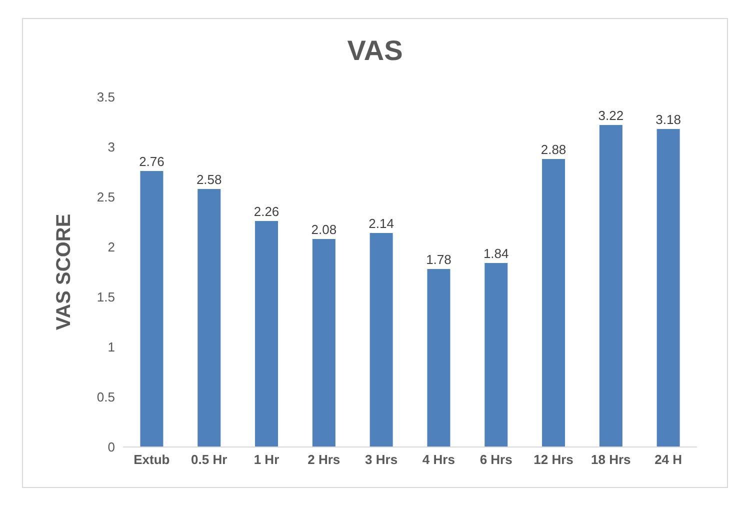 The height and width of the screenshot is (510, 750). Describe the element at coordinates (105, 297) in the screenshot. I see `y-tick-label: 1.5` at that location.